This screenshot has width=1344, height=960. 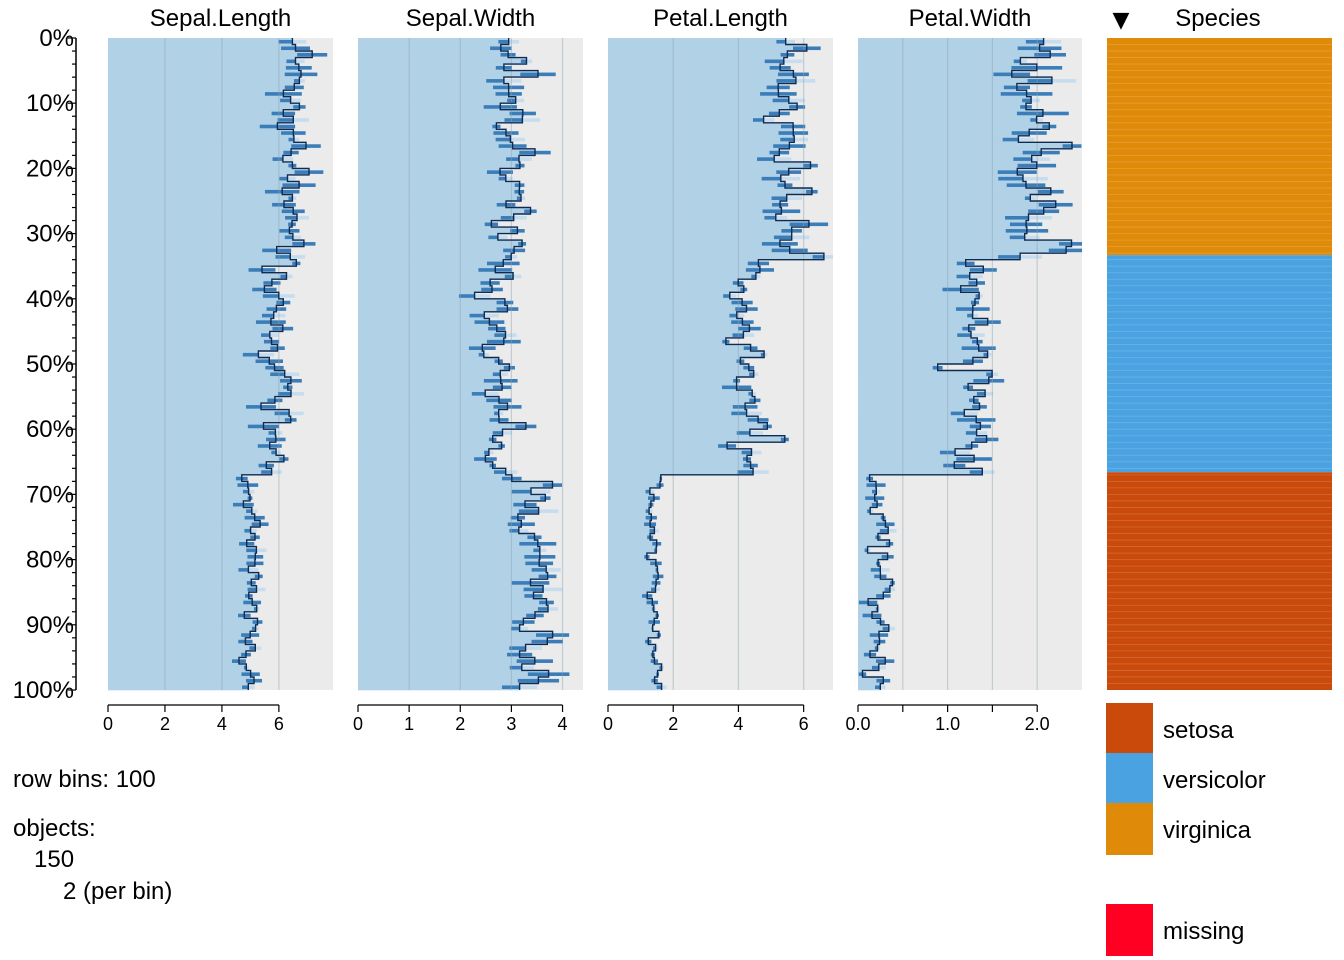 I want to click on column-title: Sepal.Length, so click(x=220, y=18).